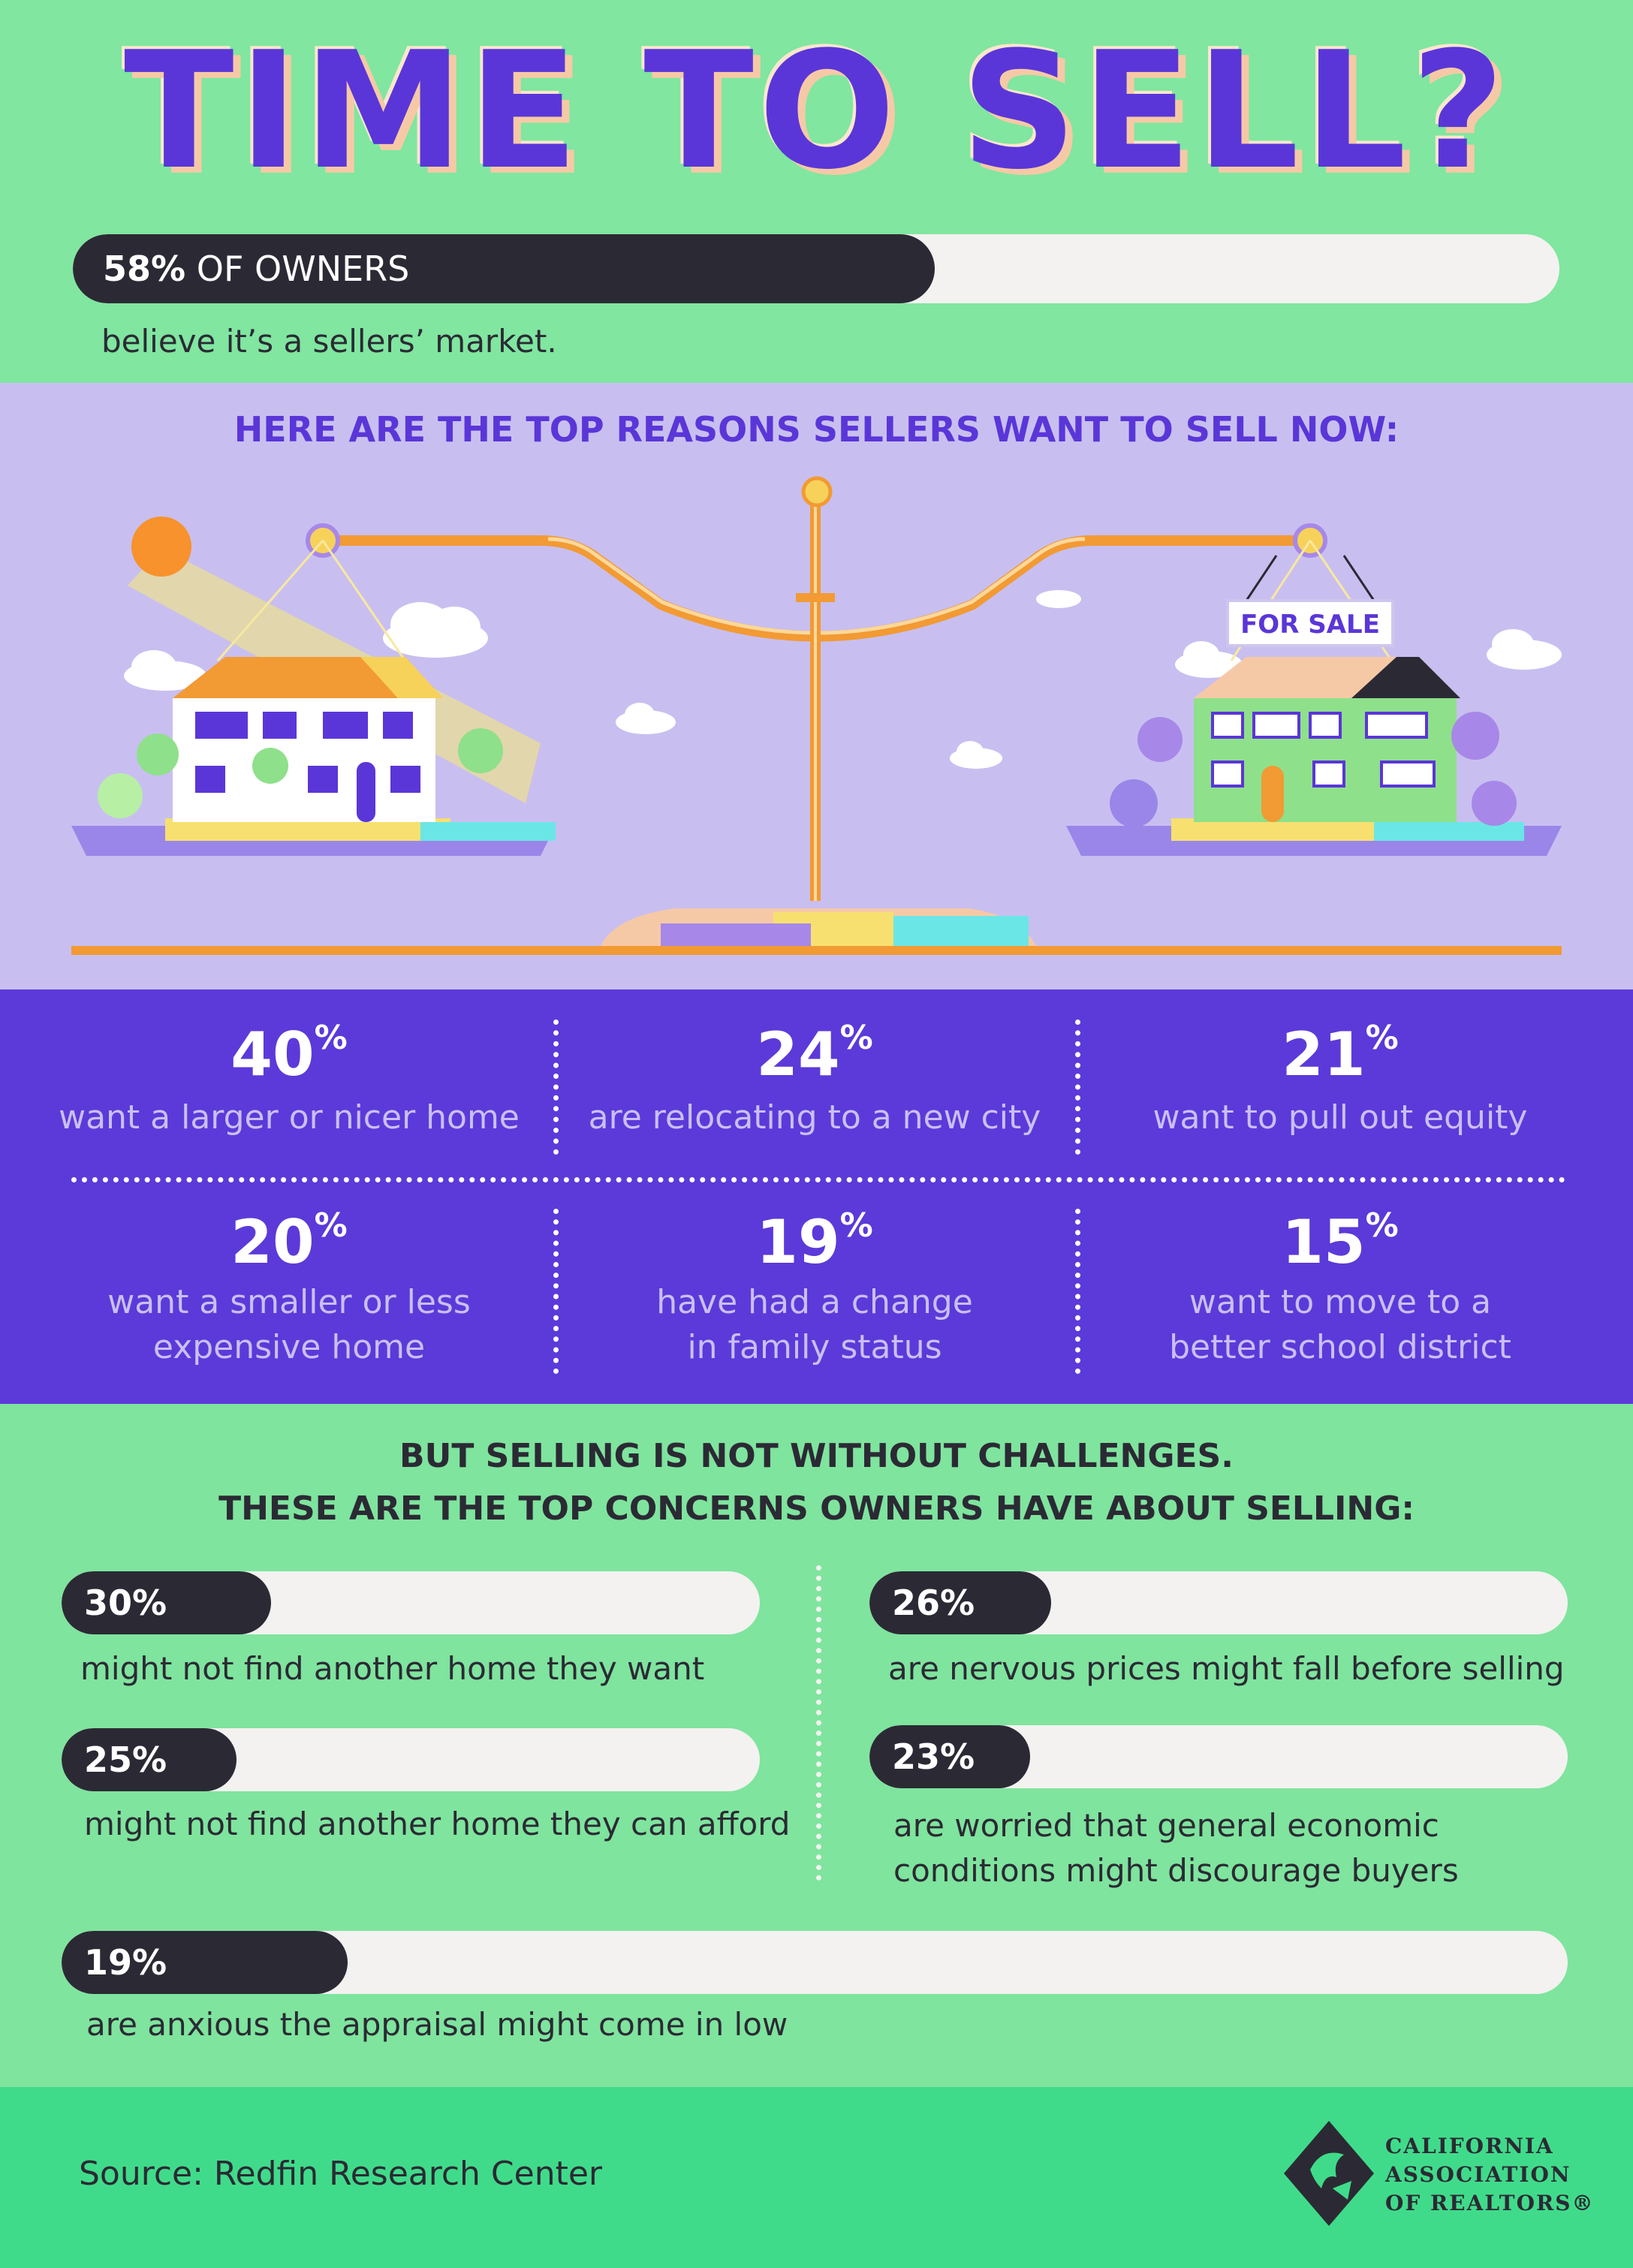  What do you see at coordinates (504, 268) in the screenshot?
I see `owners-bar-fill: 58% OF OWNERS` at bounding box center [504, 268].